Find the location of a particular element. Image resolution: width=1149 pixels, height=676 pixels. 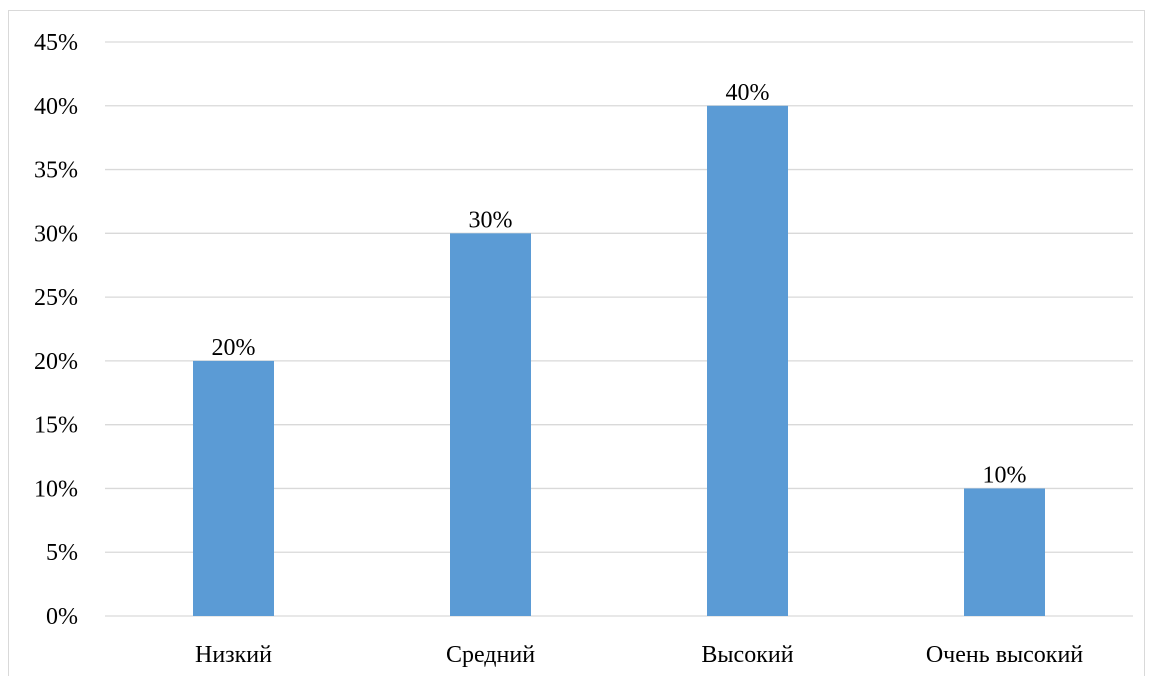

x-category-label: Очень высокий is located at coordinates (1004, 655).